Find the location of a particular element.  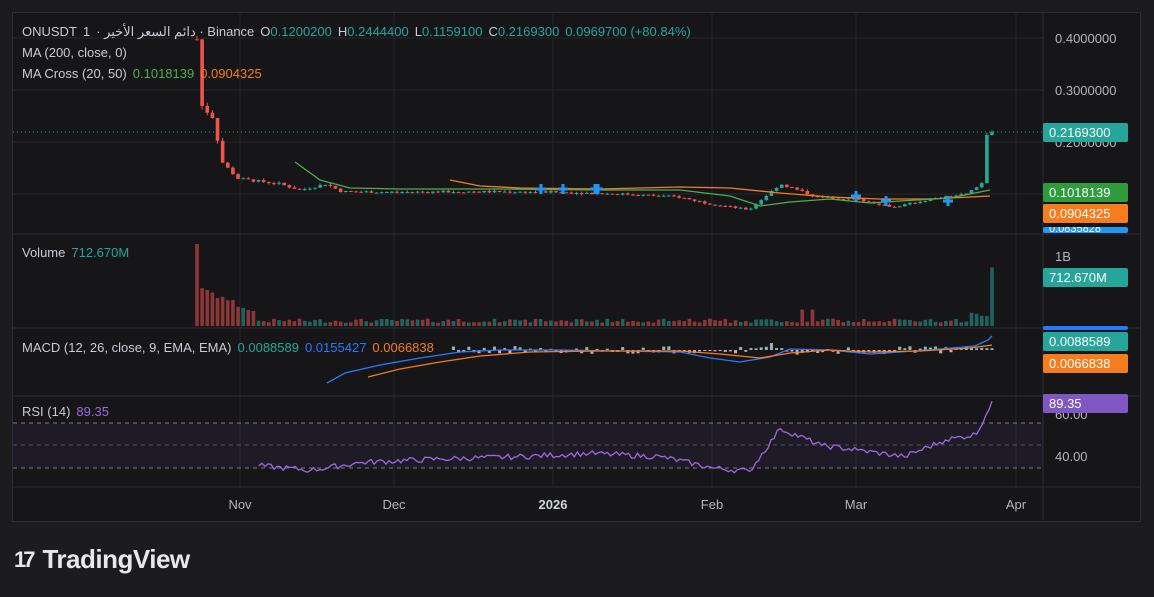

macd-label: MACD (12, 26, close, 9, EMA, EMA) is located at coordinates (127, 347).